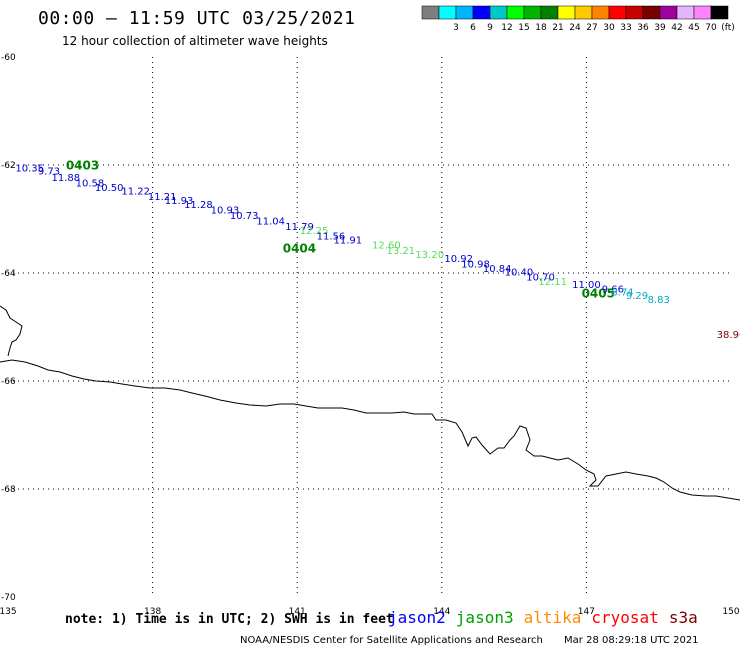 The width and height of the screenshot is (740, 650). I want to click on color-legend: 3 6 9 12 15 18 21 24 27 30 33 36 39 42 45 70 (ft), so click(578, 19).